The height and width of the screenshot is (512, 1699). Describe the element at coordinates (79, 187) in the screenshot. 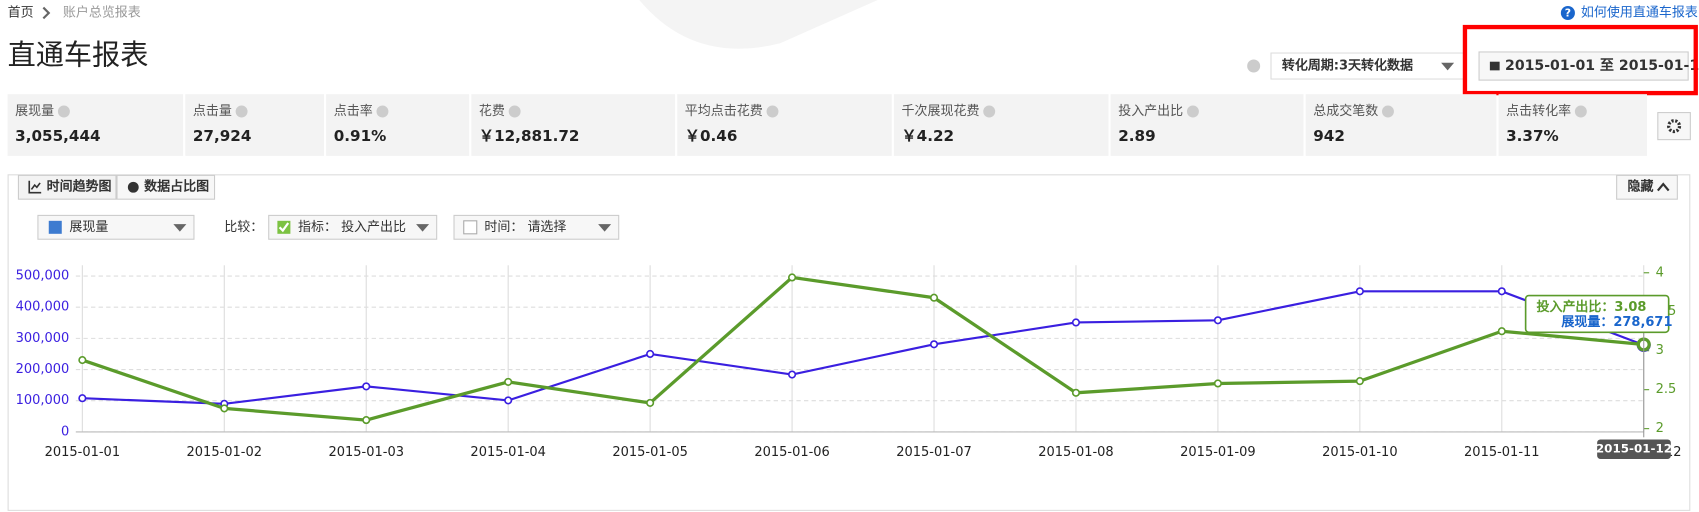

I see `tab-trend-text: 时间趋势图` at that location.